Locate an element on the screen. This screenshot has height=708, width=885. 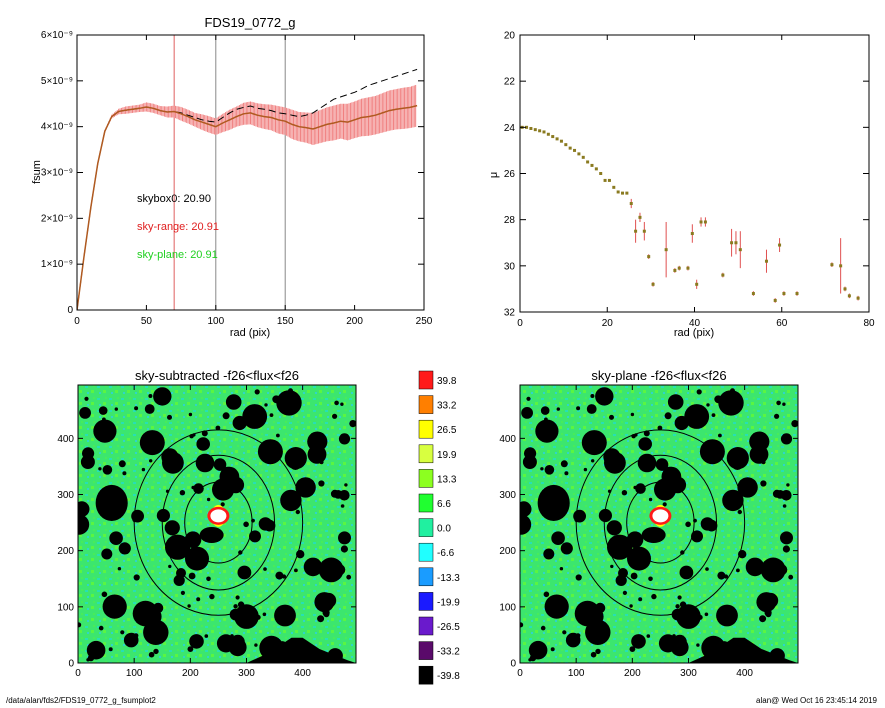
footer-stamp: alan@ Wed Oct 16 23:45:14 2019 is located at coordinates (816, 700).